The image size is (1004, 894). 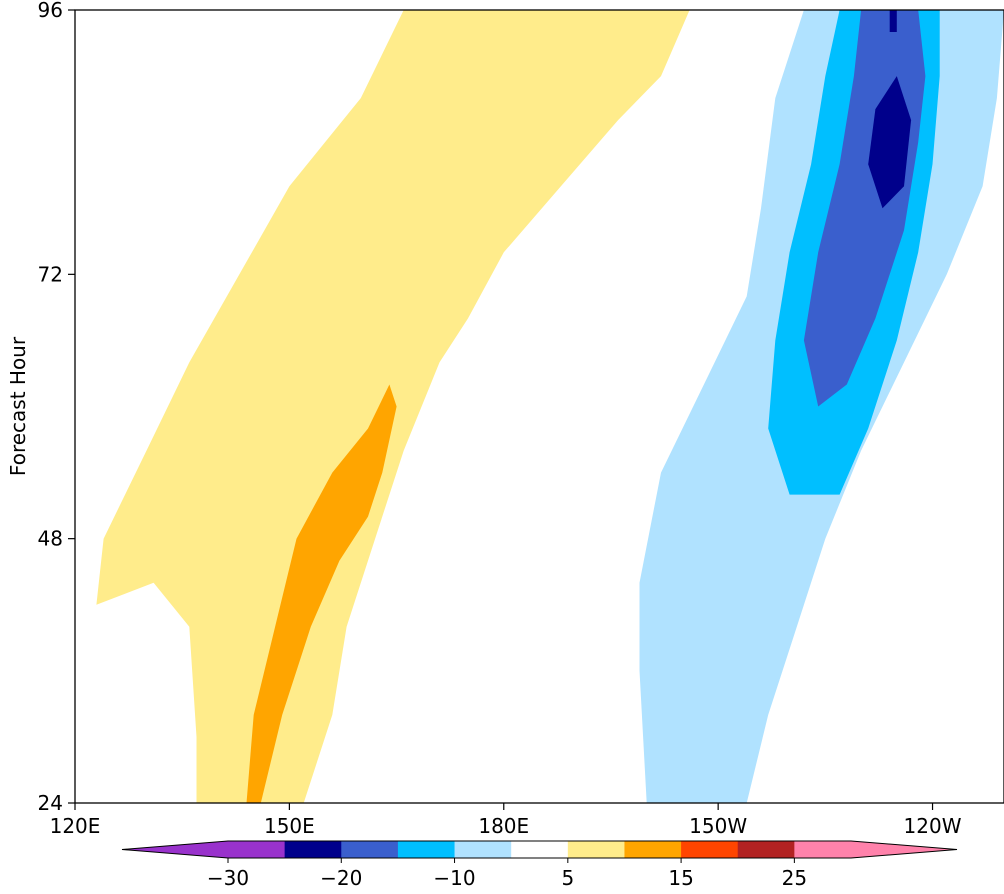 What do you see at coordinates (56, 407) in the screenshot?
I see `y-axis: 24 48 72 96` at bounding box center [56, 407].